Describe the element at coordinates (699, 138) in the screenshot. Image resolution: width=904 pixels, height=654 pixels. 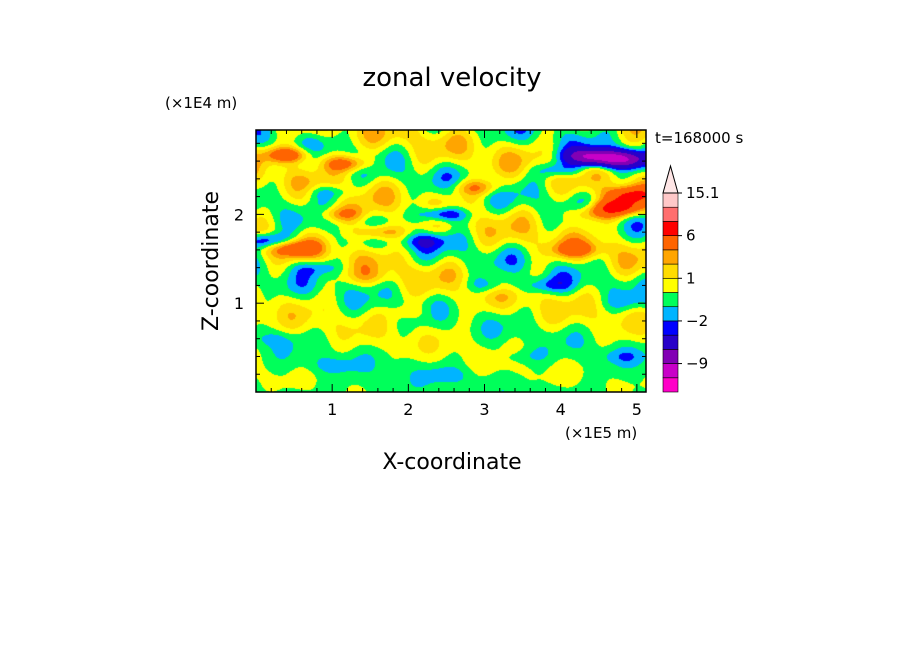
I see `time-label: t=168000 s` at that location.